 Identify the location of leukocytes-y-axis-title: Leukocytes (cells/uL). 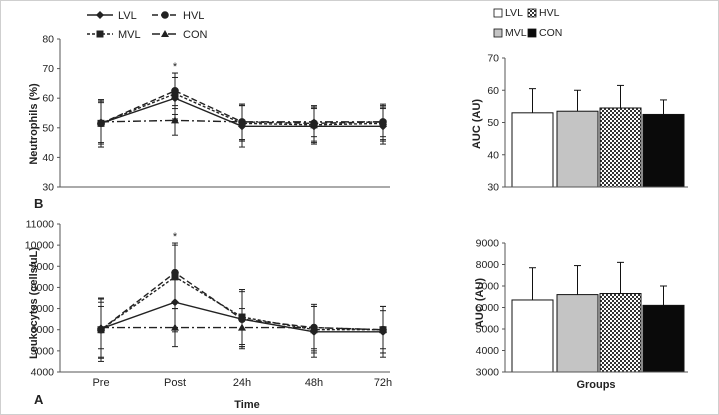
(34, 303).